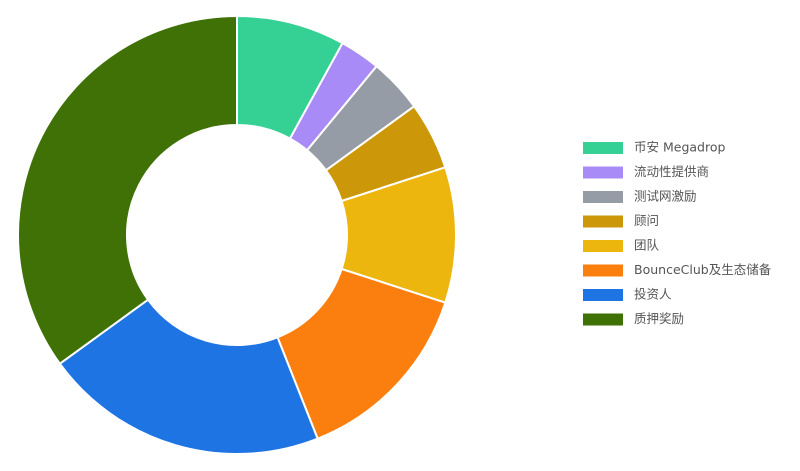 The width and height of the screenshot is (800, 471). I want to click on legend-label: 顾问, so click(646, 220).